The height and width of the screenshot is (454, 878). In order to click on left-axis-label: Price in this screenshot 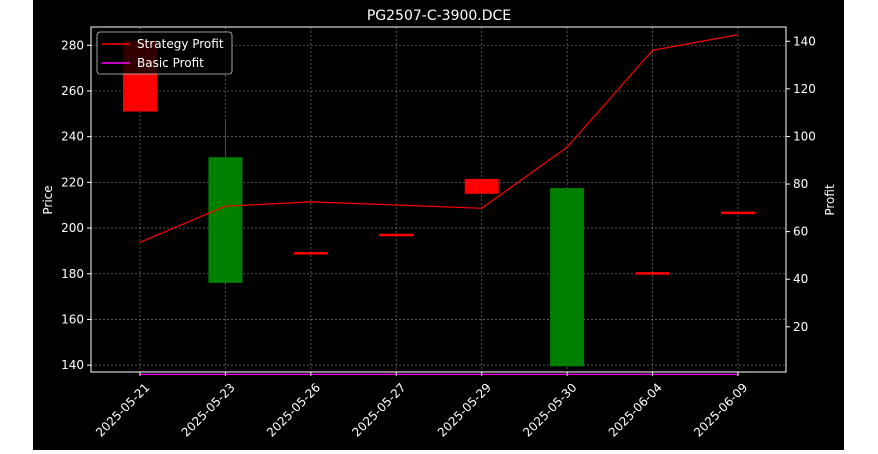, I will do `click(48, 199)`.